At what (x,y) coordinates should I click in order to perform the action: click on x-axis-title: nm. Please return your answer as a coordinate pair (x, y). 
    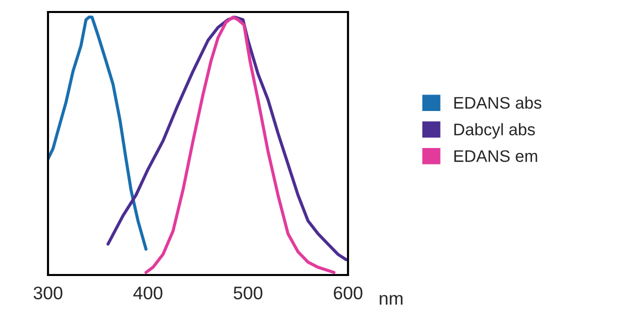
    Looking at the image, I should click on (391, 299).